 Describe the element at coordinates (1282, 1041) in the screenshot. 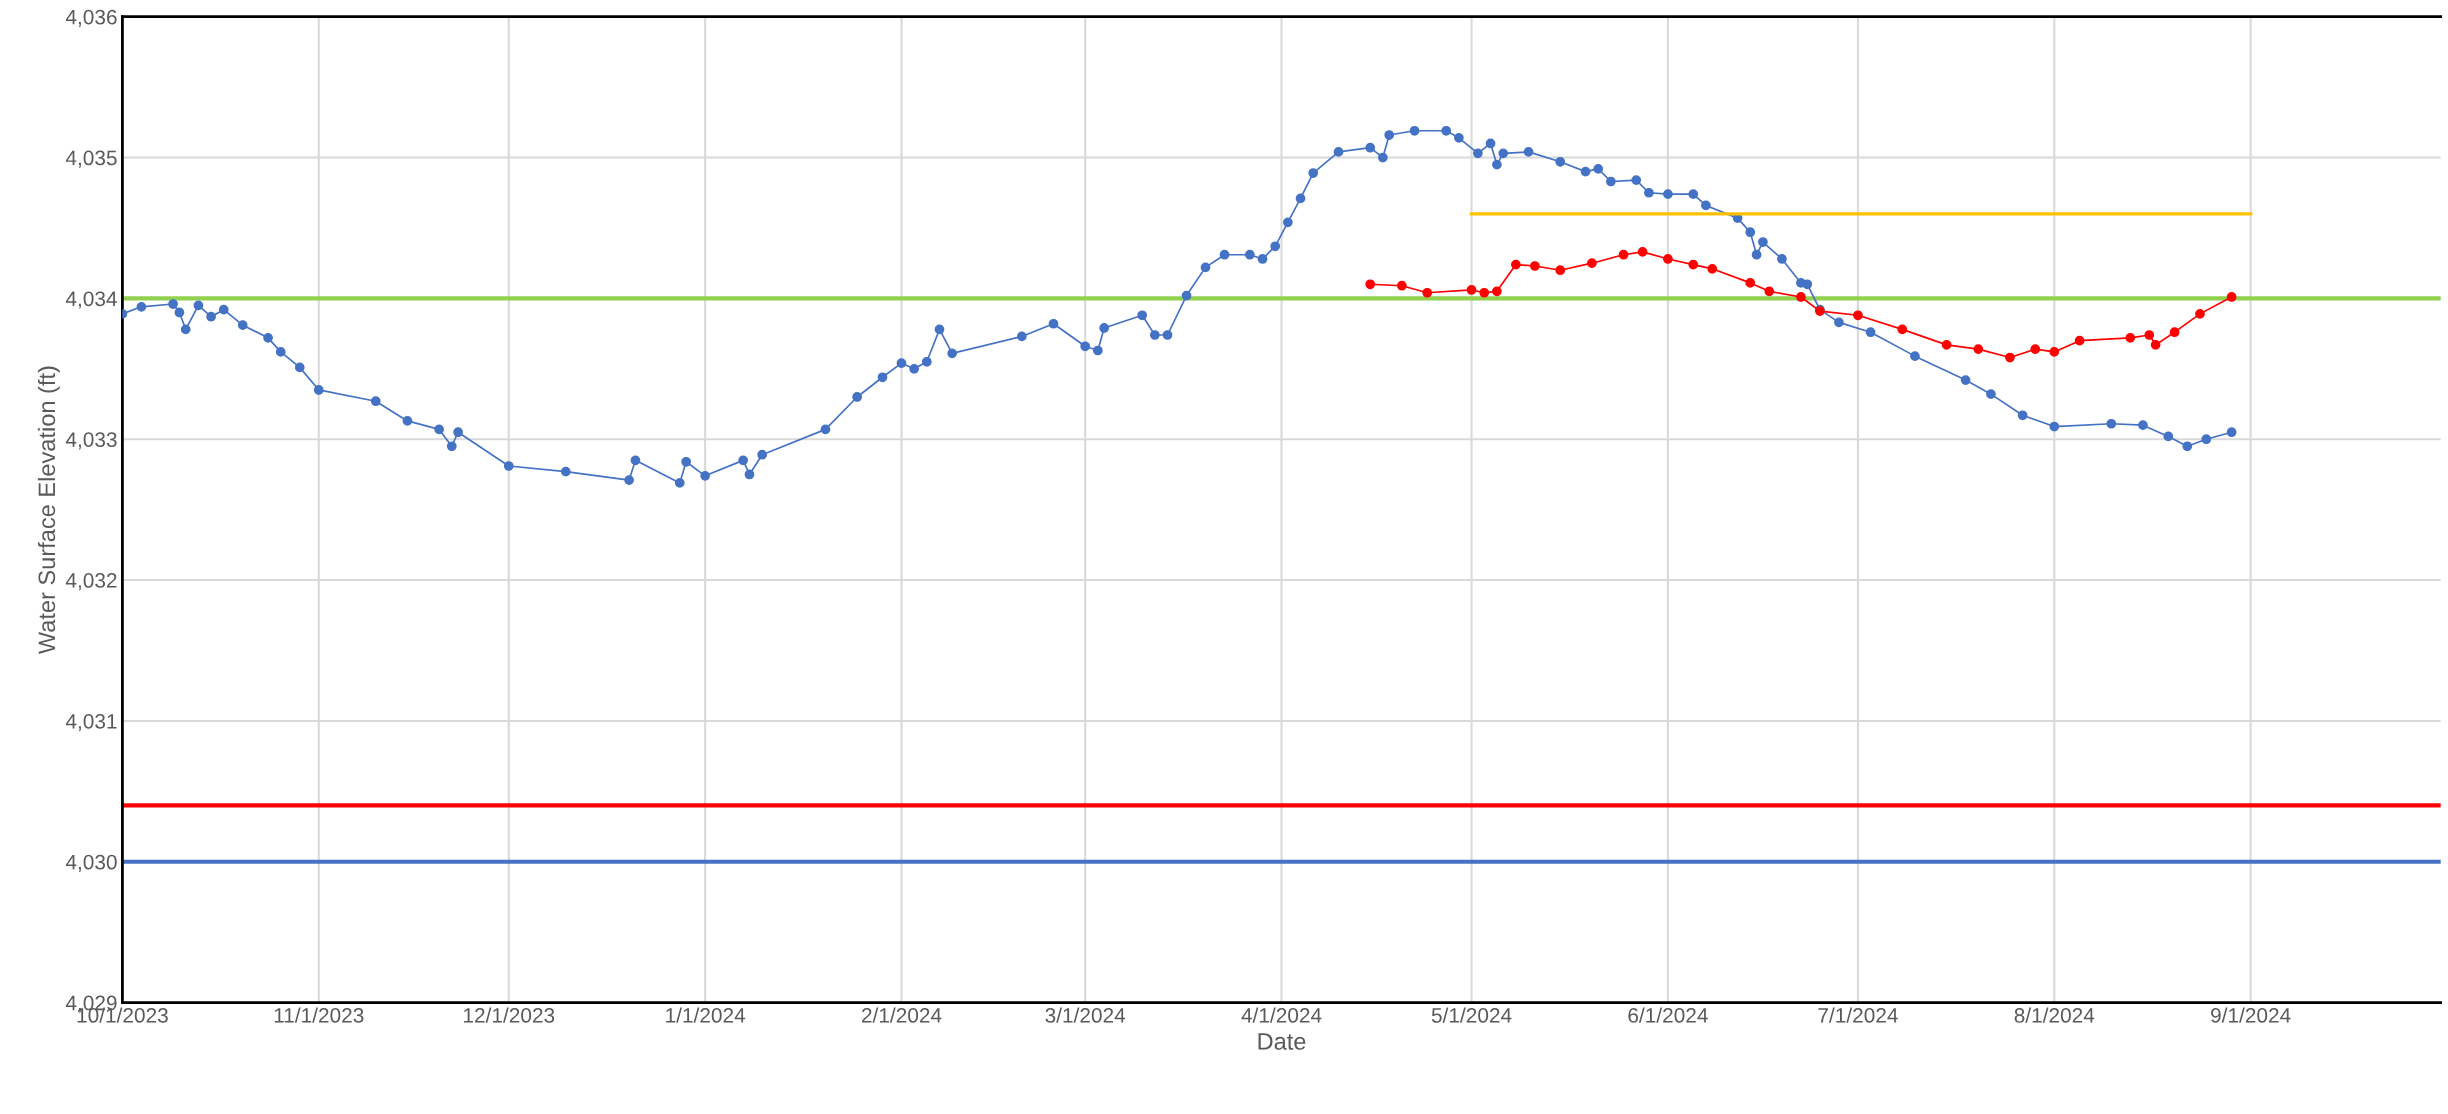

I see `x-axis-title: Date` at that location.